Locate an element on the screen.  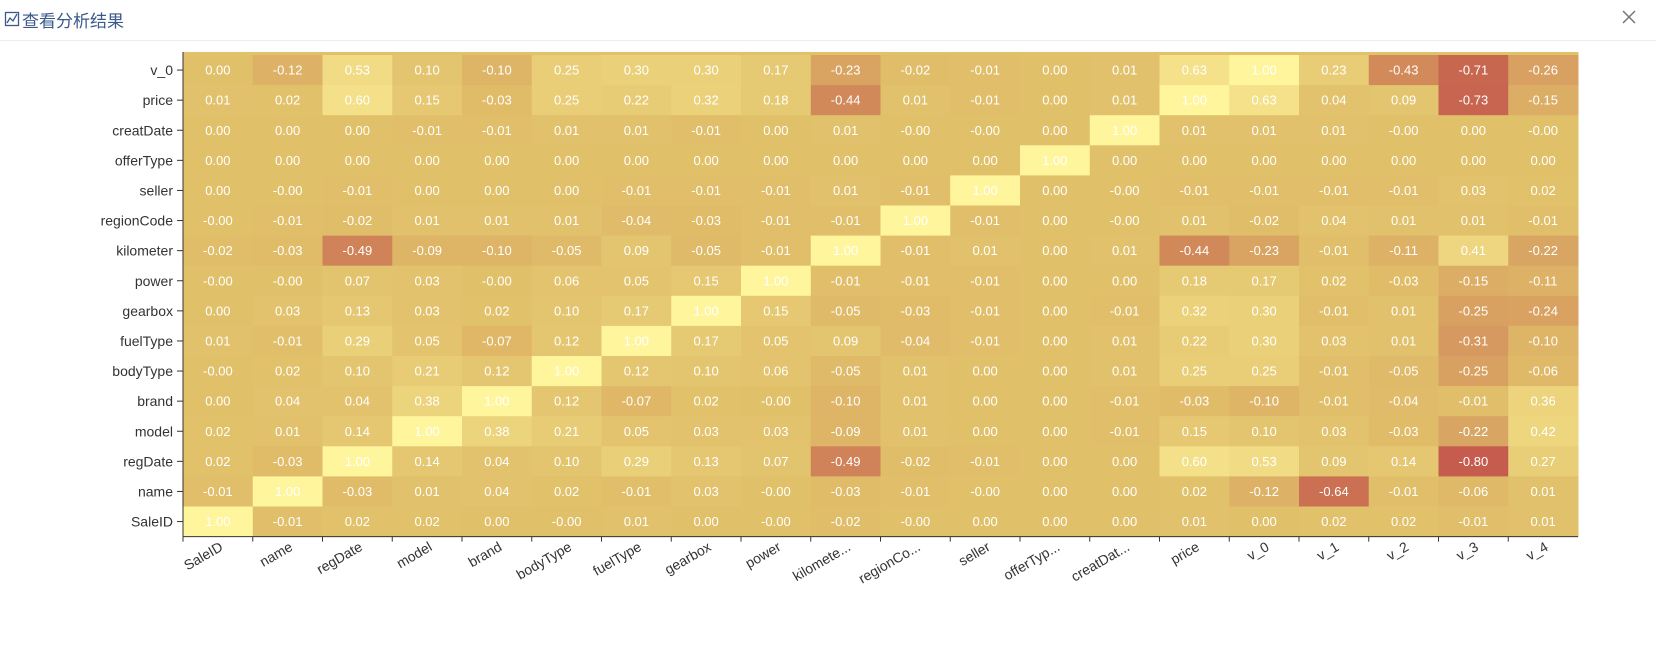
cell-value-label: -0.07 is located at coordinates (497, 340).